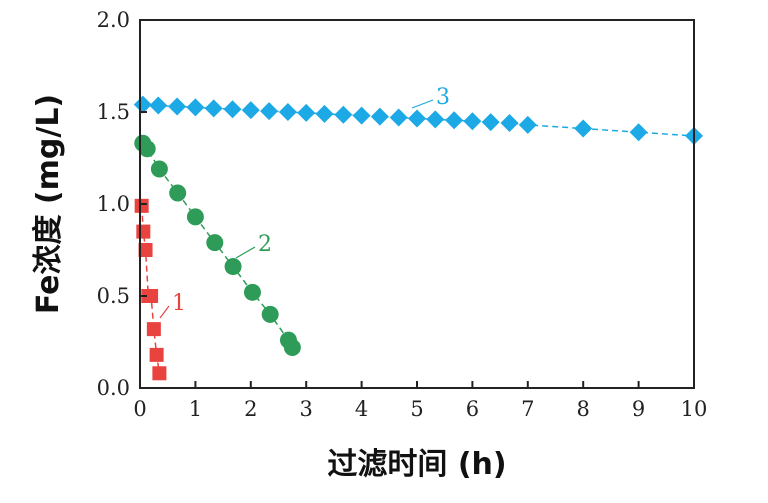  What do you see at coordinates (113, 112) in the screenshot?
I see `y-tick-label: 1.5` at bounding box center [113, 112].